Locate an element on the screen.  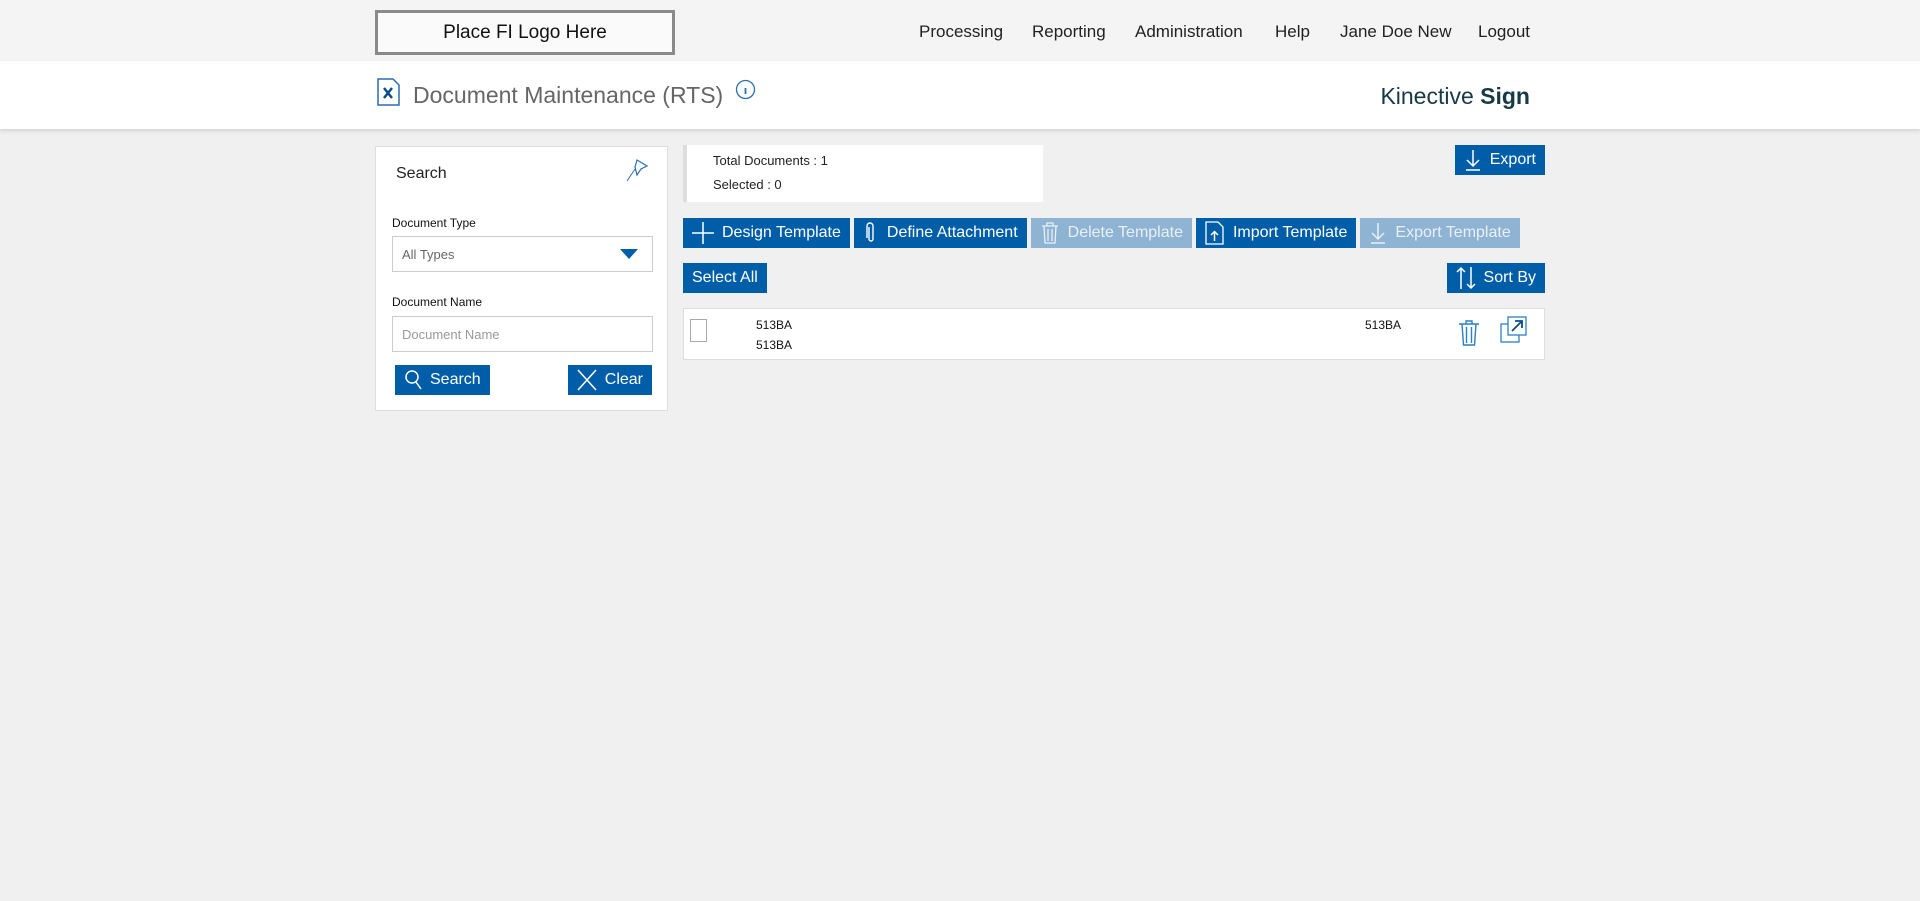
chevron-down-icon is located at coordinates (629, 254).